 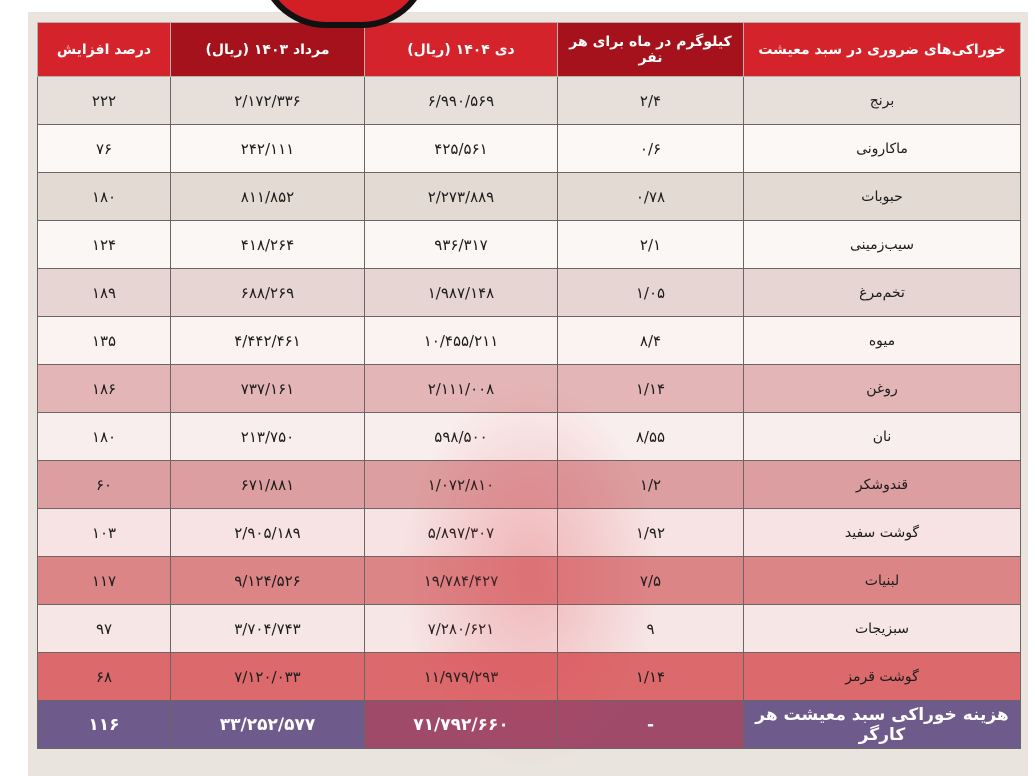 I want to click on table-row: سبزیجات ۹ ۷/۲۸۰/۶۲۱ ۳/۷۰۴/۷۴۳ ۹۷, so click(x=529, y=628).